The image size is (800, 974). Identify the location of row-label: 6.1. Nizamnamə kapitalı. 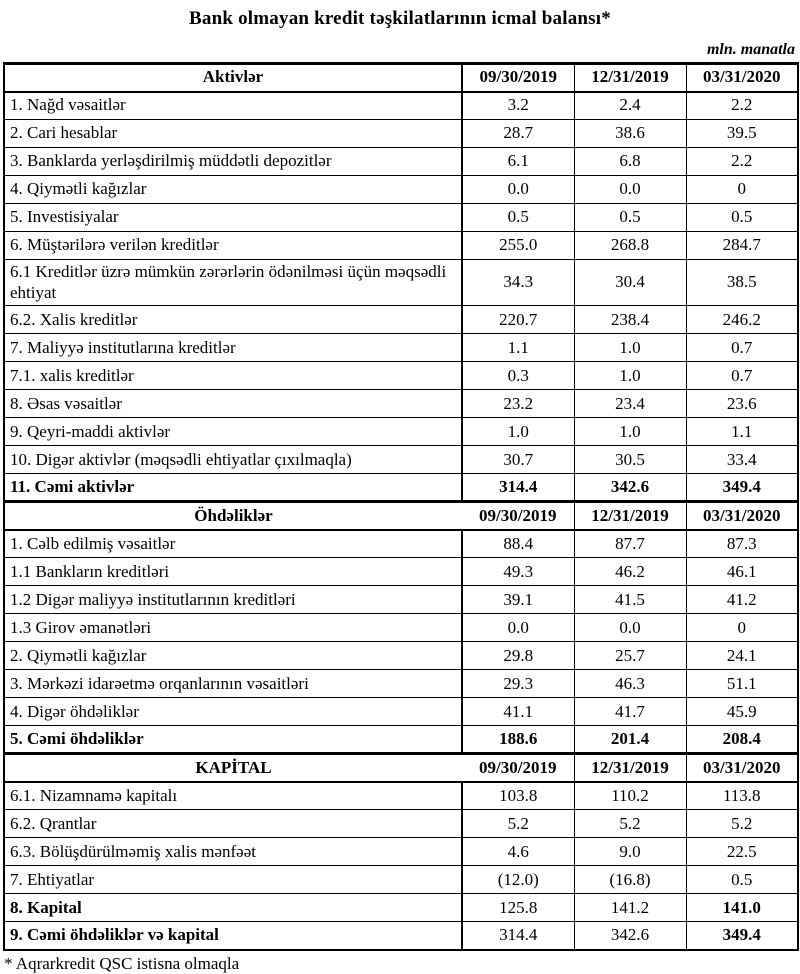
(233, 796).